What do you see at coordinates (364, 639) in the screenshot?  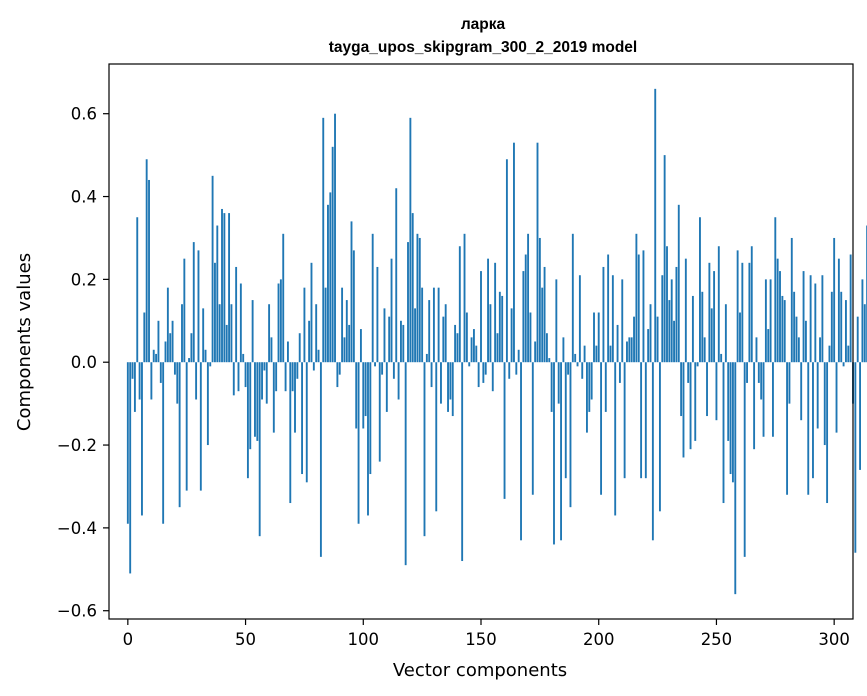 I see `x-tick-label: 100` at bounding box center [364, 639].